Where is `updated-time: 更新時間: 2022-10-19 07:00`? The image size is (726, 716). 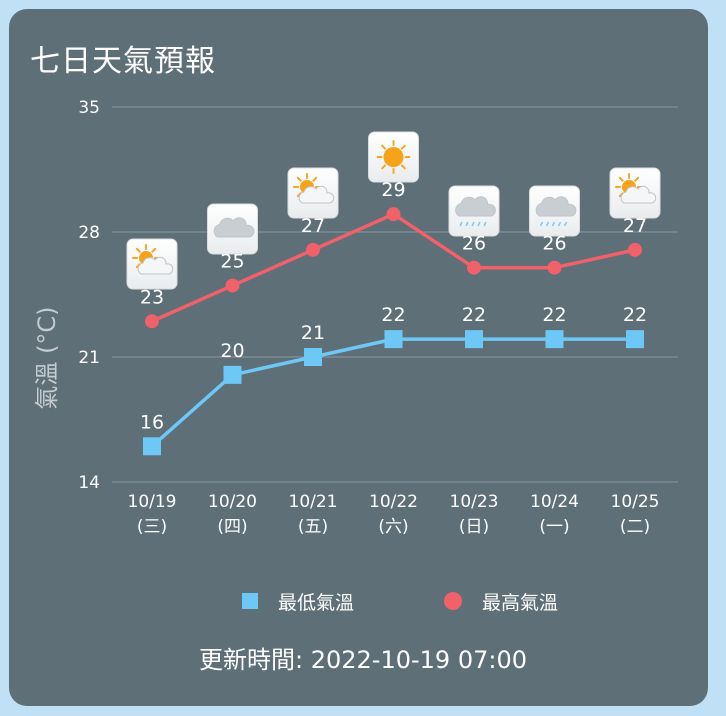
updated-time: 更新時間: 2022-10-19 07:00 is located at coordinates (363, 660).